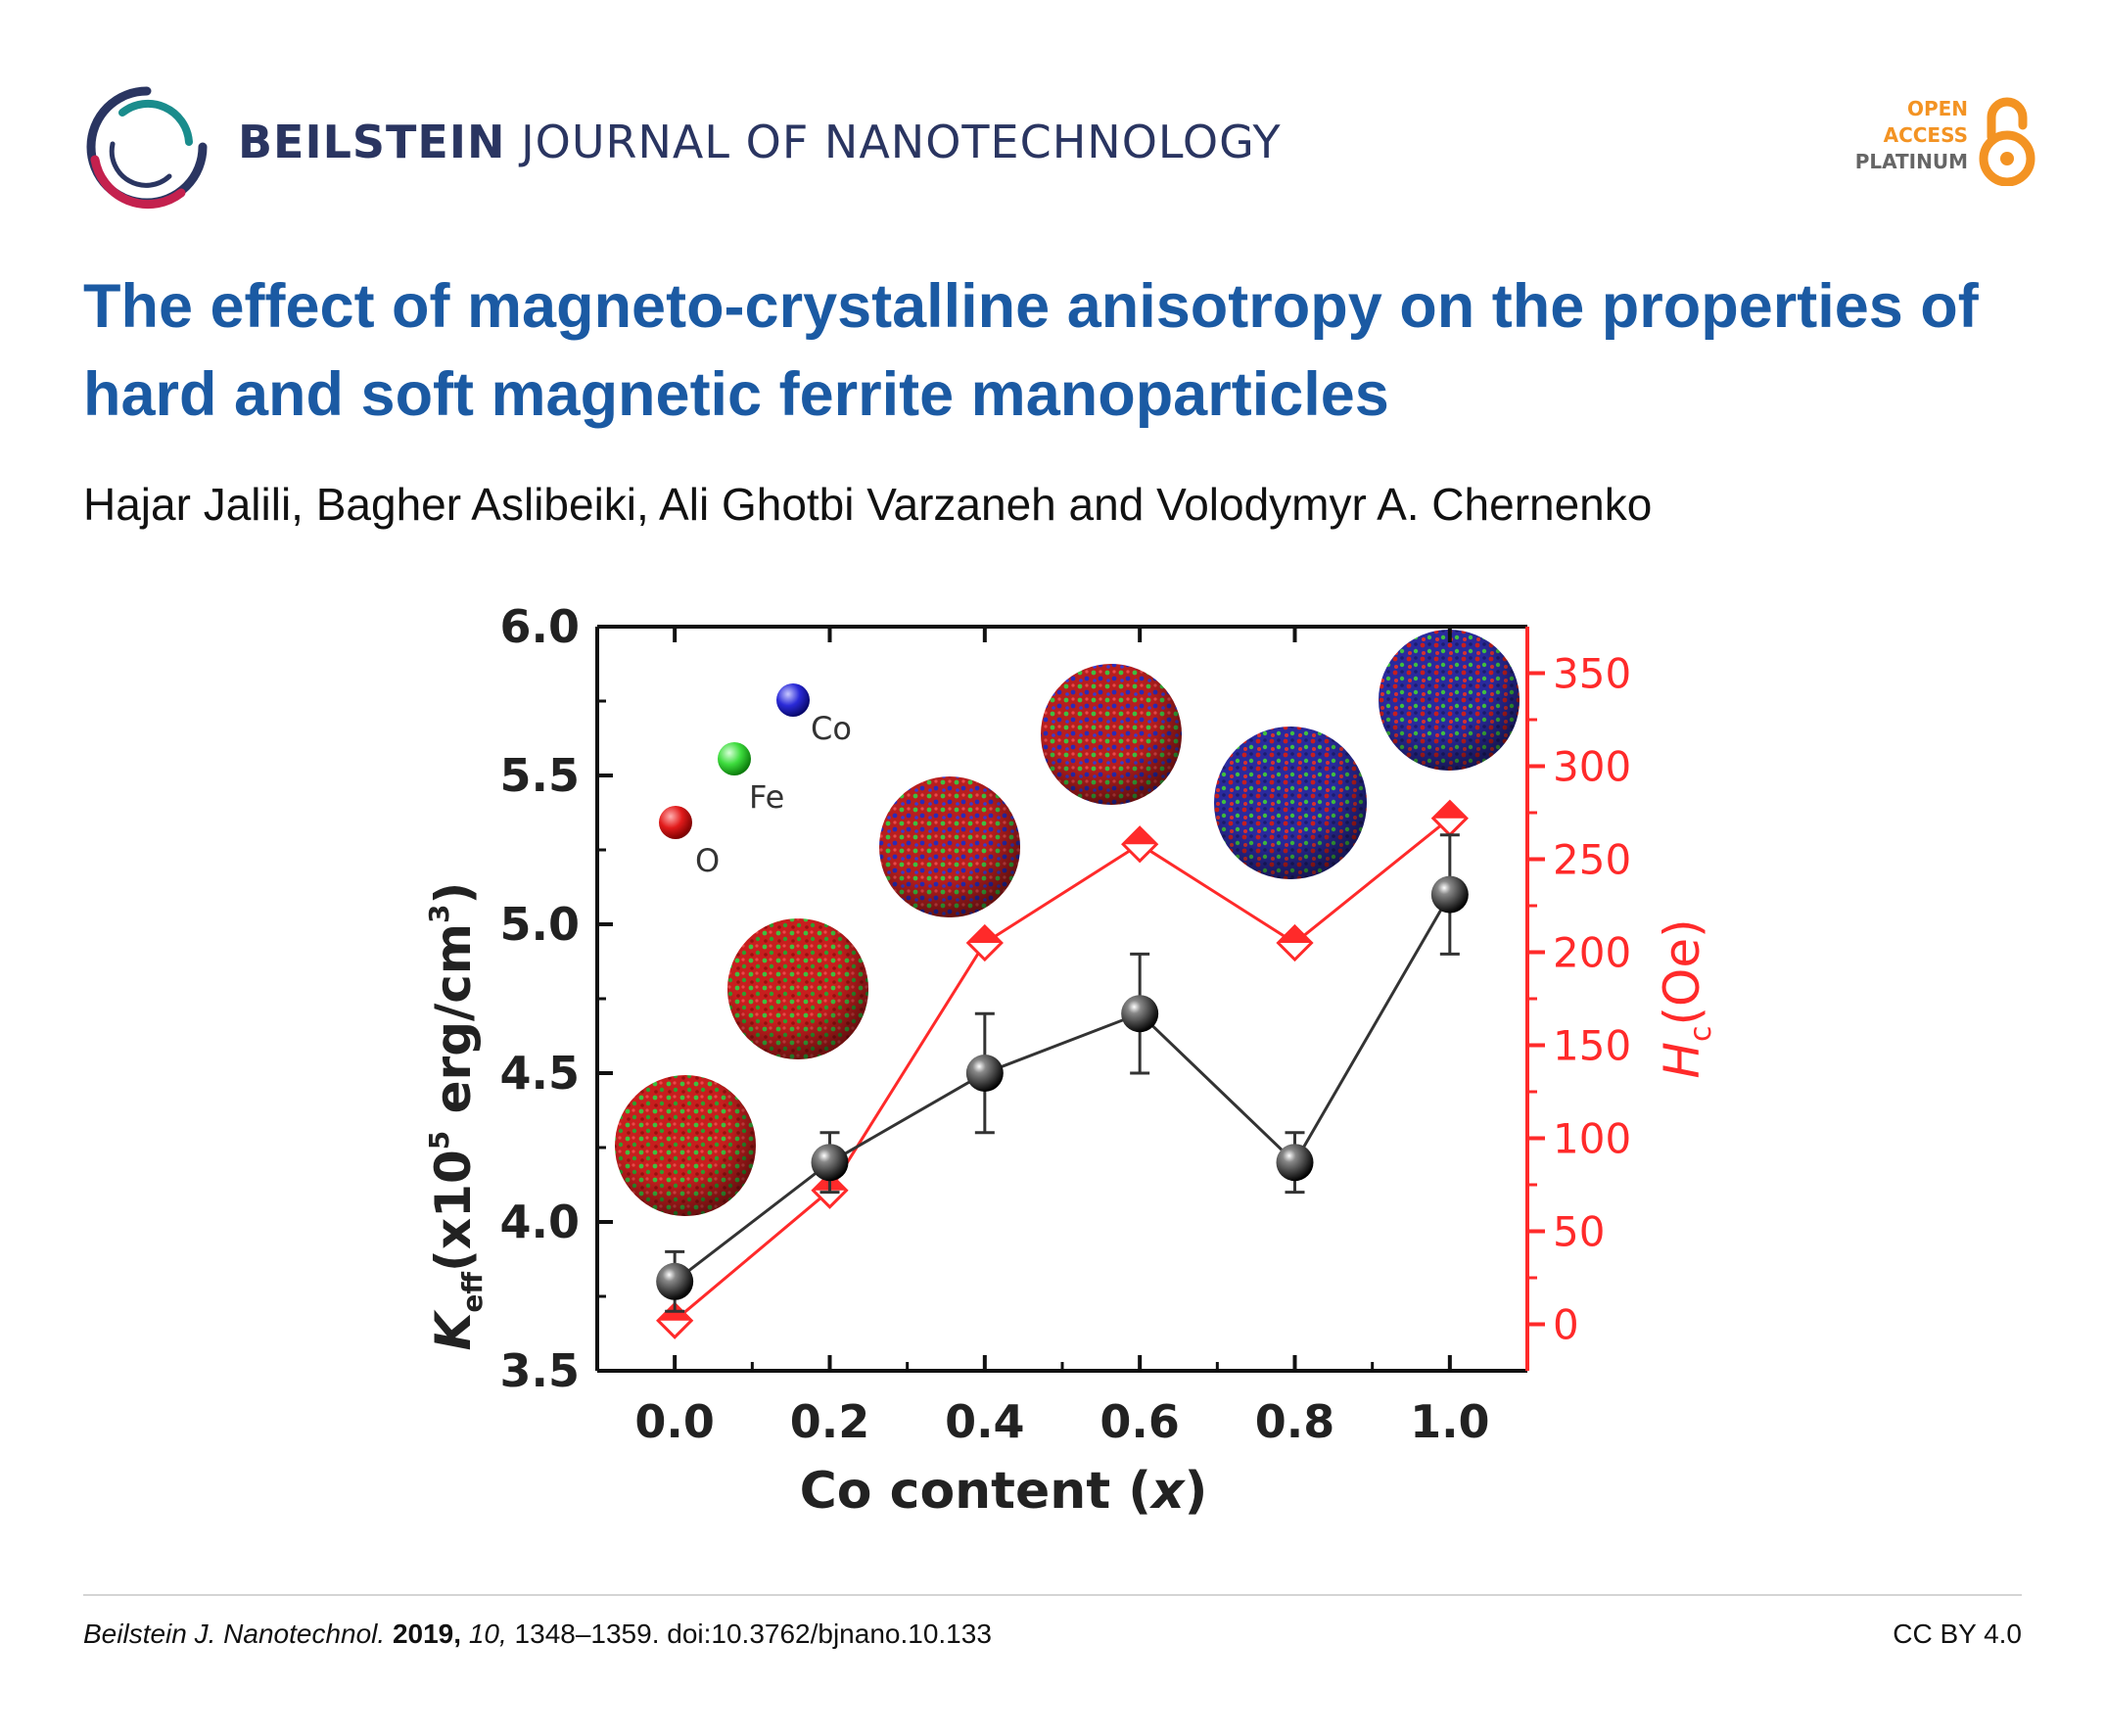  I want to click on citation-year: 2019,, so click(427, 1634).